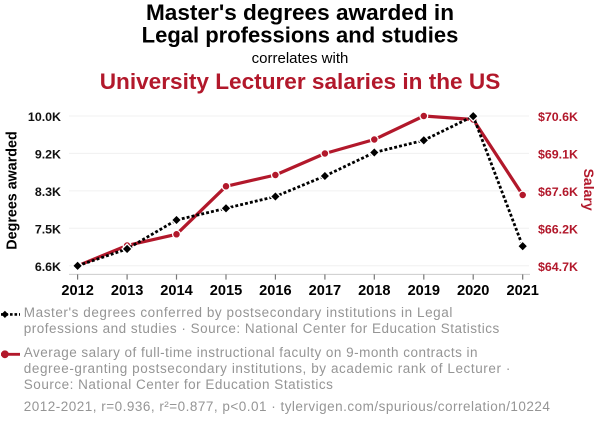 The height and width of the screenshot is (430, 600). I want to click on svg-text: Salary, so click(589, 190).